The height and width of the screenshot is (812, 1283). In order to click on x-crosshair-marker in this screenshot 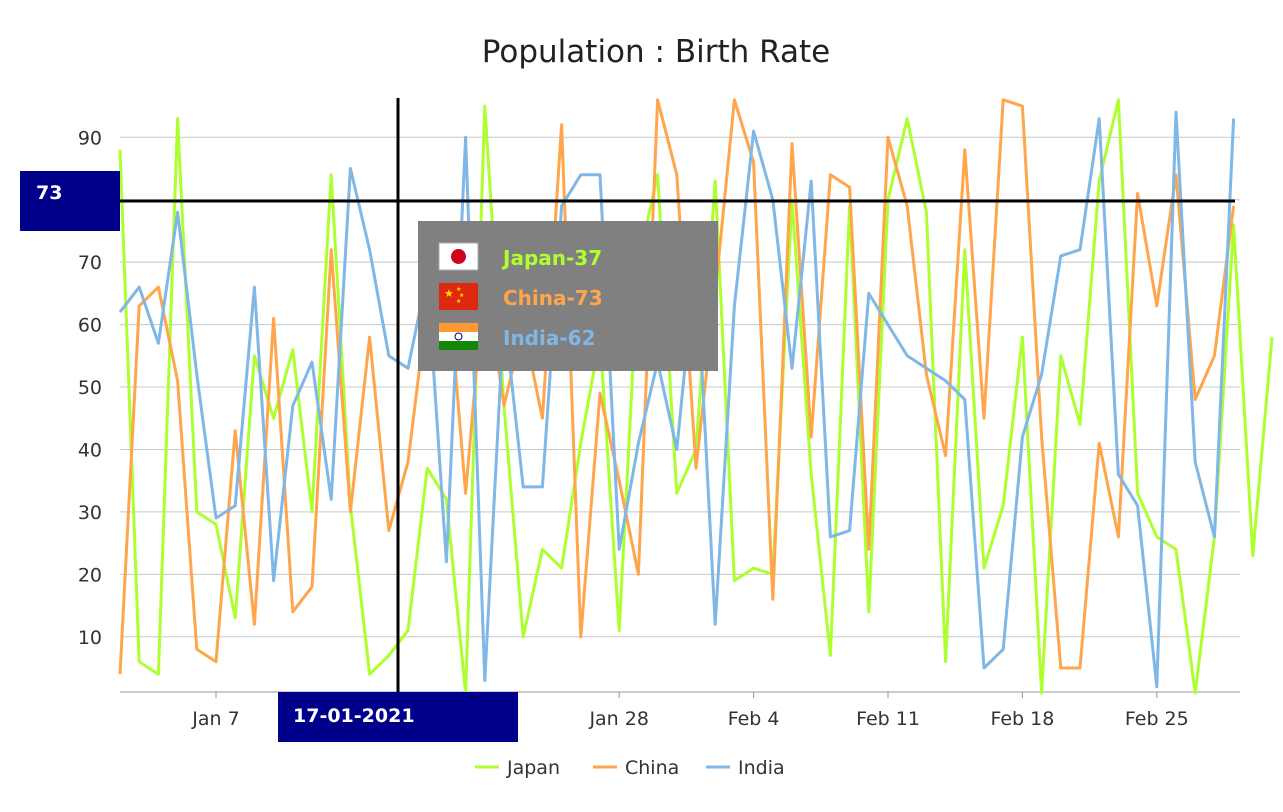, I will do `click(398, 717)`.